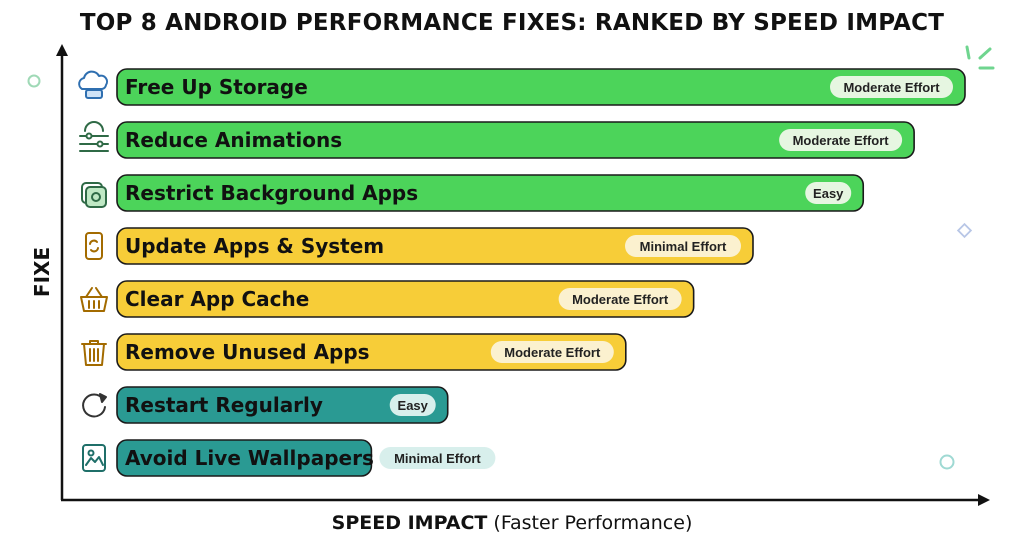 This screenshot has width=1024, height=536. What do you see at coordinates (964, 230) in the screenshot?
I see `decor-diamond` at bounding box center [964, 230].